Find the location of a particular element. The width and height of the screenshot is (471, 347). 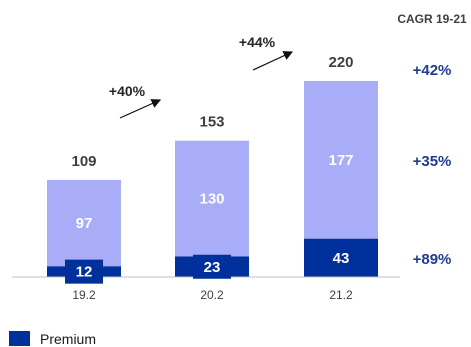

premium-value-label-19.2: 12 is located at coordinates (84, 272).